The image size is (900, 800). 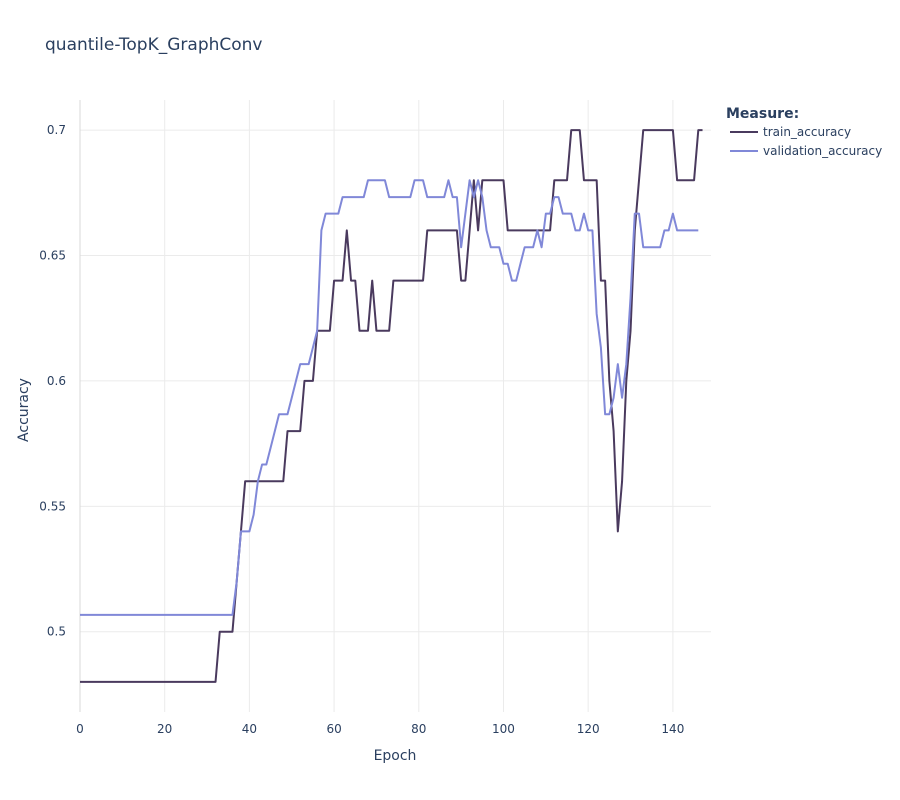 I want to click on legend-item-validation-accuracy: validation_accuracy, so click(x=806, y=151).